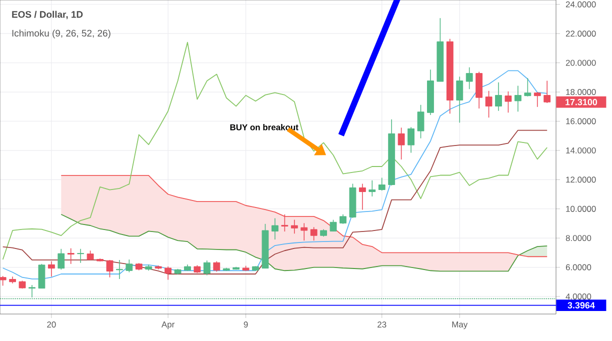 The height and width of the screenshot is (341, 612). I want to click on text: 17.3100, so click(582, 102).